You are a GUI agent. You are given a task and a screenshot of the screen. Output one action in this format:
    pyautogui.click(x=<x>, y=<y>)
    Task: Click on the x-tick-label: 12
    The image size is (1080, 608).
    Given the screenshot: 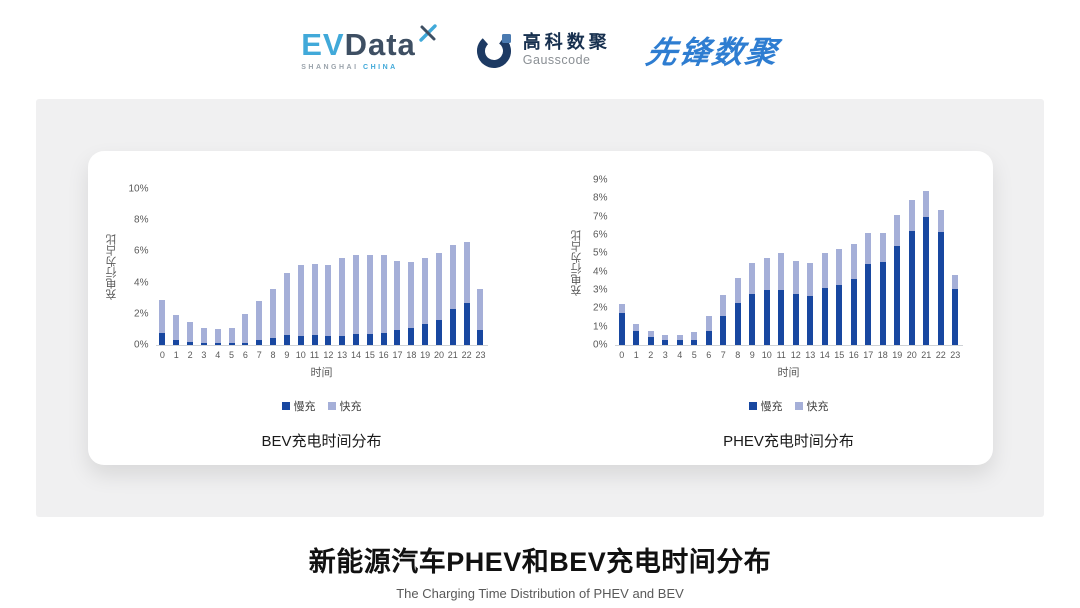 What is the action you would take?
    pyautogui.click(x=328, y=355)
    